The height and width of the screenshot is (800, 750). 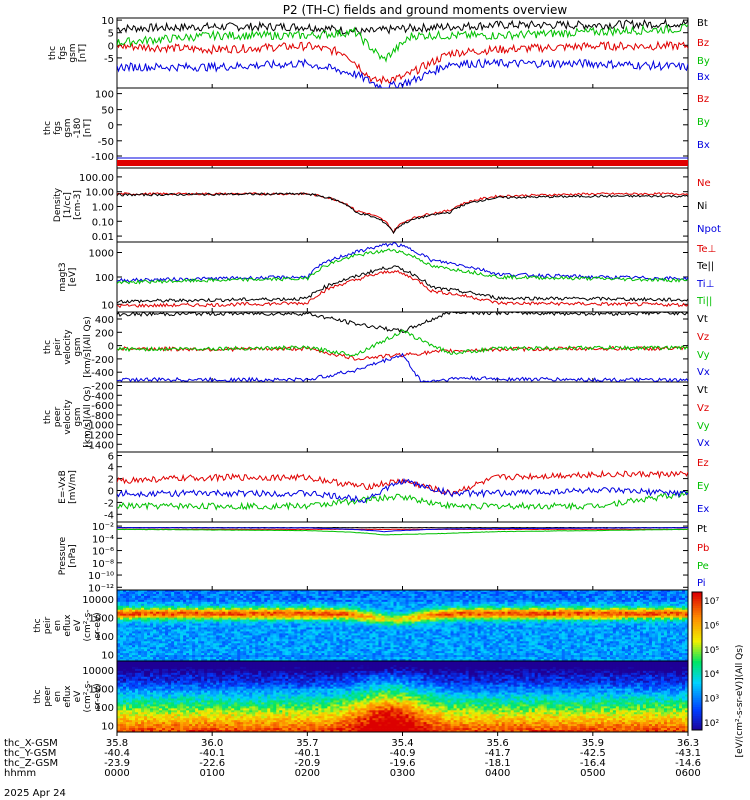 I want to click on ylabel-line: Pressure, so click(x=63, y=555).